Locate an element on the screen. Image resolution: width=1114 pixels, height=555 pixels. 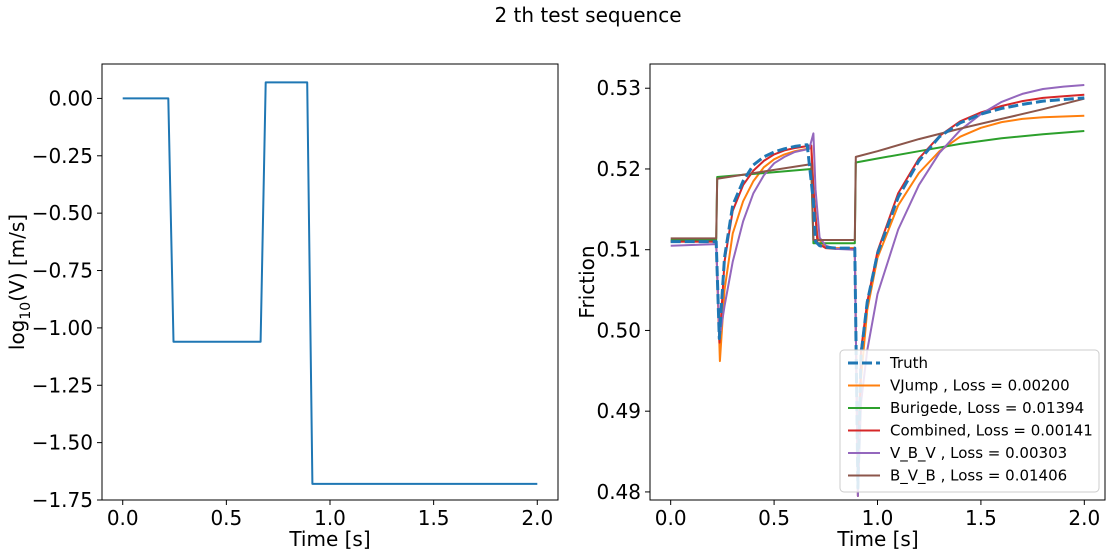
legend-entry-label: Combined, Loss = 0.00141 is located at coordinates (991, 431).